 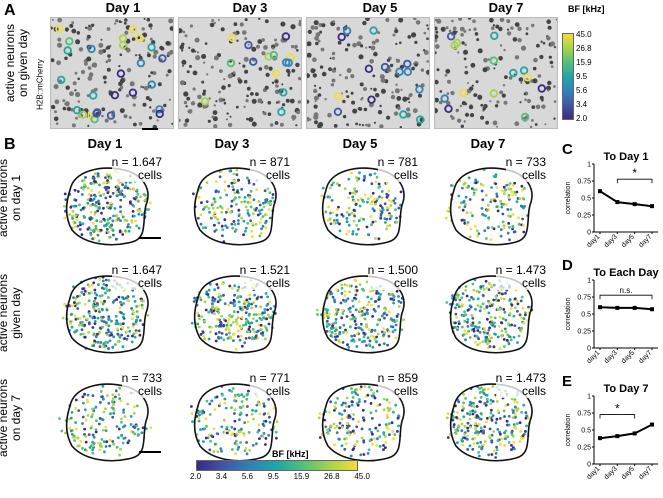 What do you see at coordinates (611, 241) in the screenshot?
I see `x-tick-label: day3` at bounding box center [611, 241].